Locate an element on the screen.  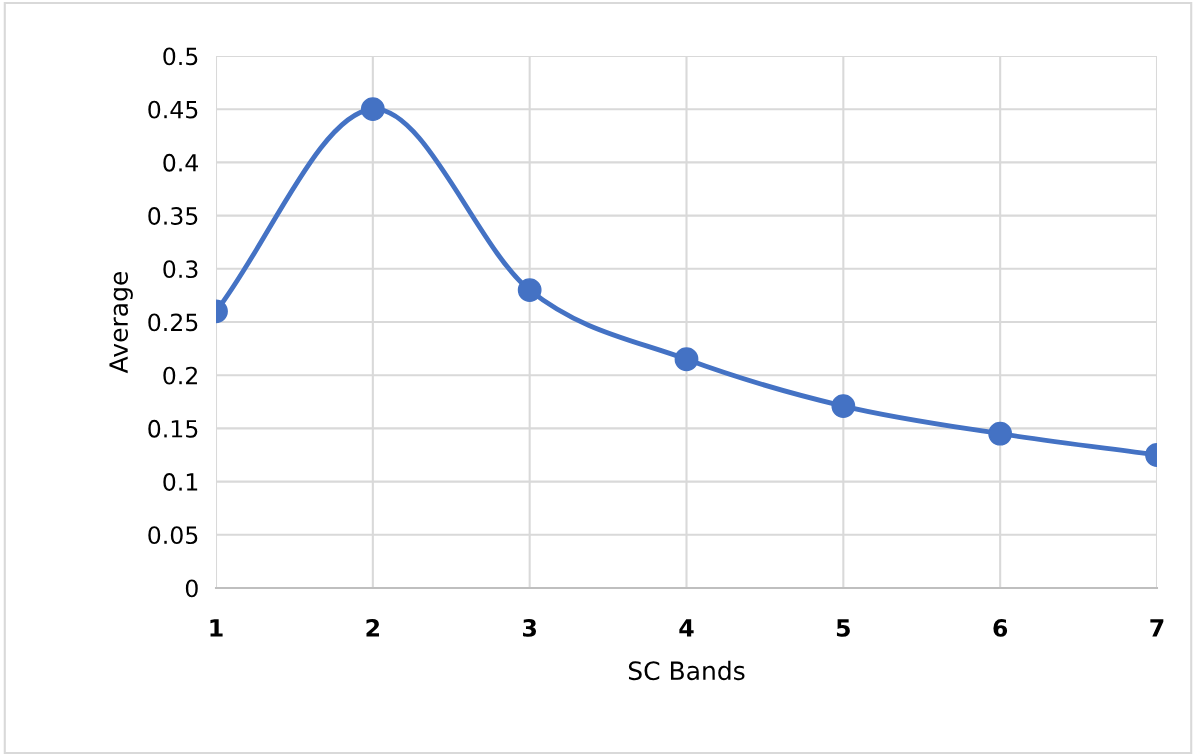
y-tick-label: 0.05 is located at coordinates (173, 535).